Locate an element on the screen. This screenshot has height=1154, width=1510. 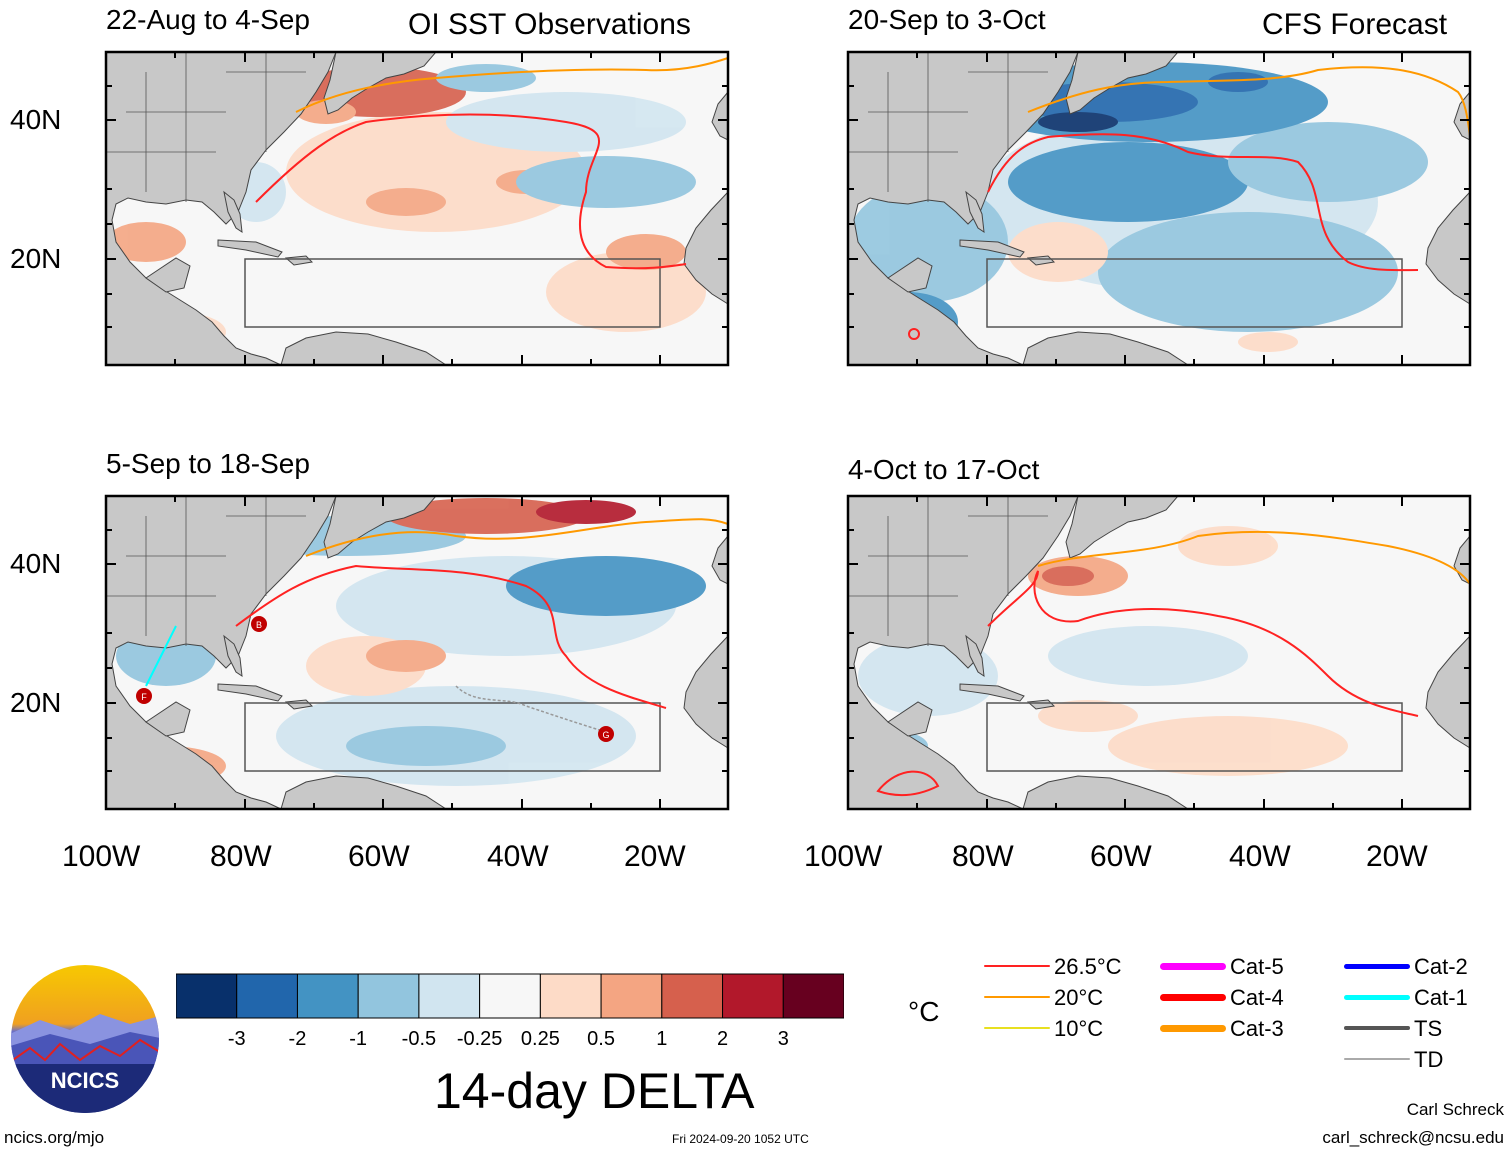
colorbar-tick-label: 2 is located at coordinates (722, 1039).